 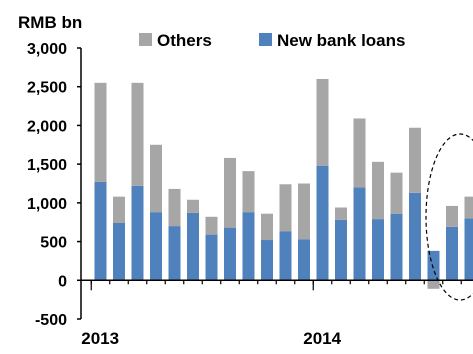 I want to click on y-tick-label: 0, so click(x=62, y=281).